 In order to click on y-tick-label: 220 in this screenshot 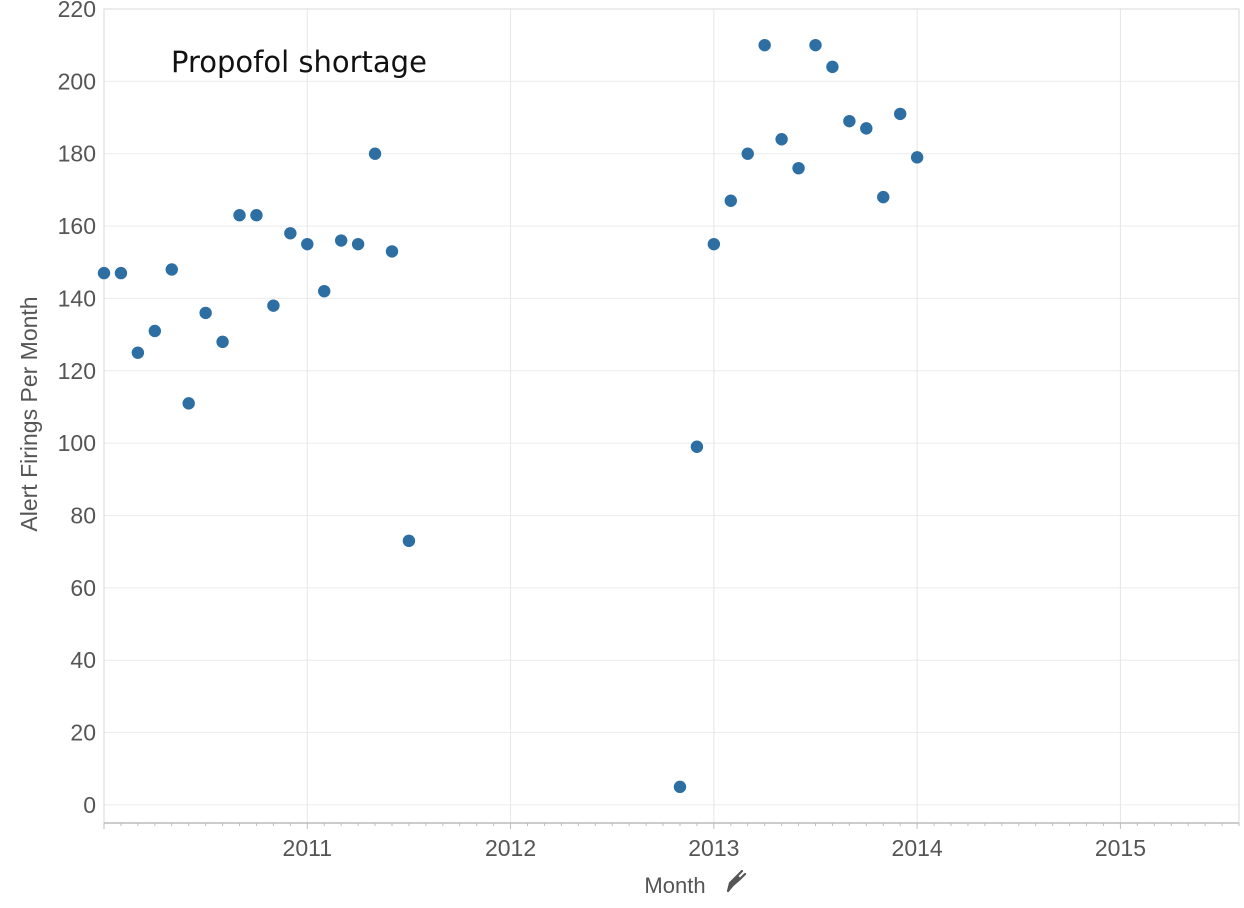, I will do `click(77, 11)`.